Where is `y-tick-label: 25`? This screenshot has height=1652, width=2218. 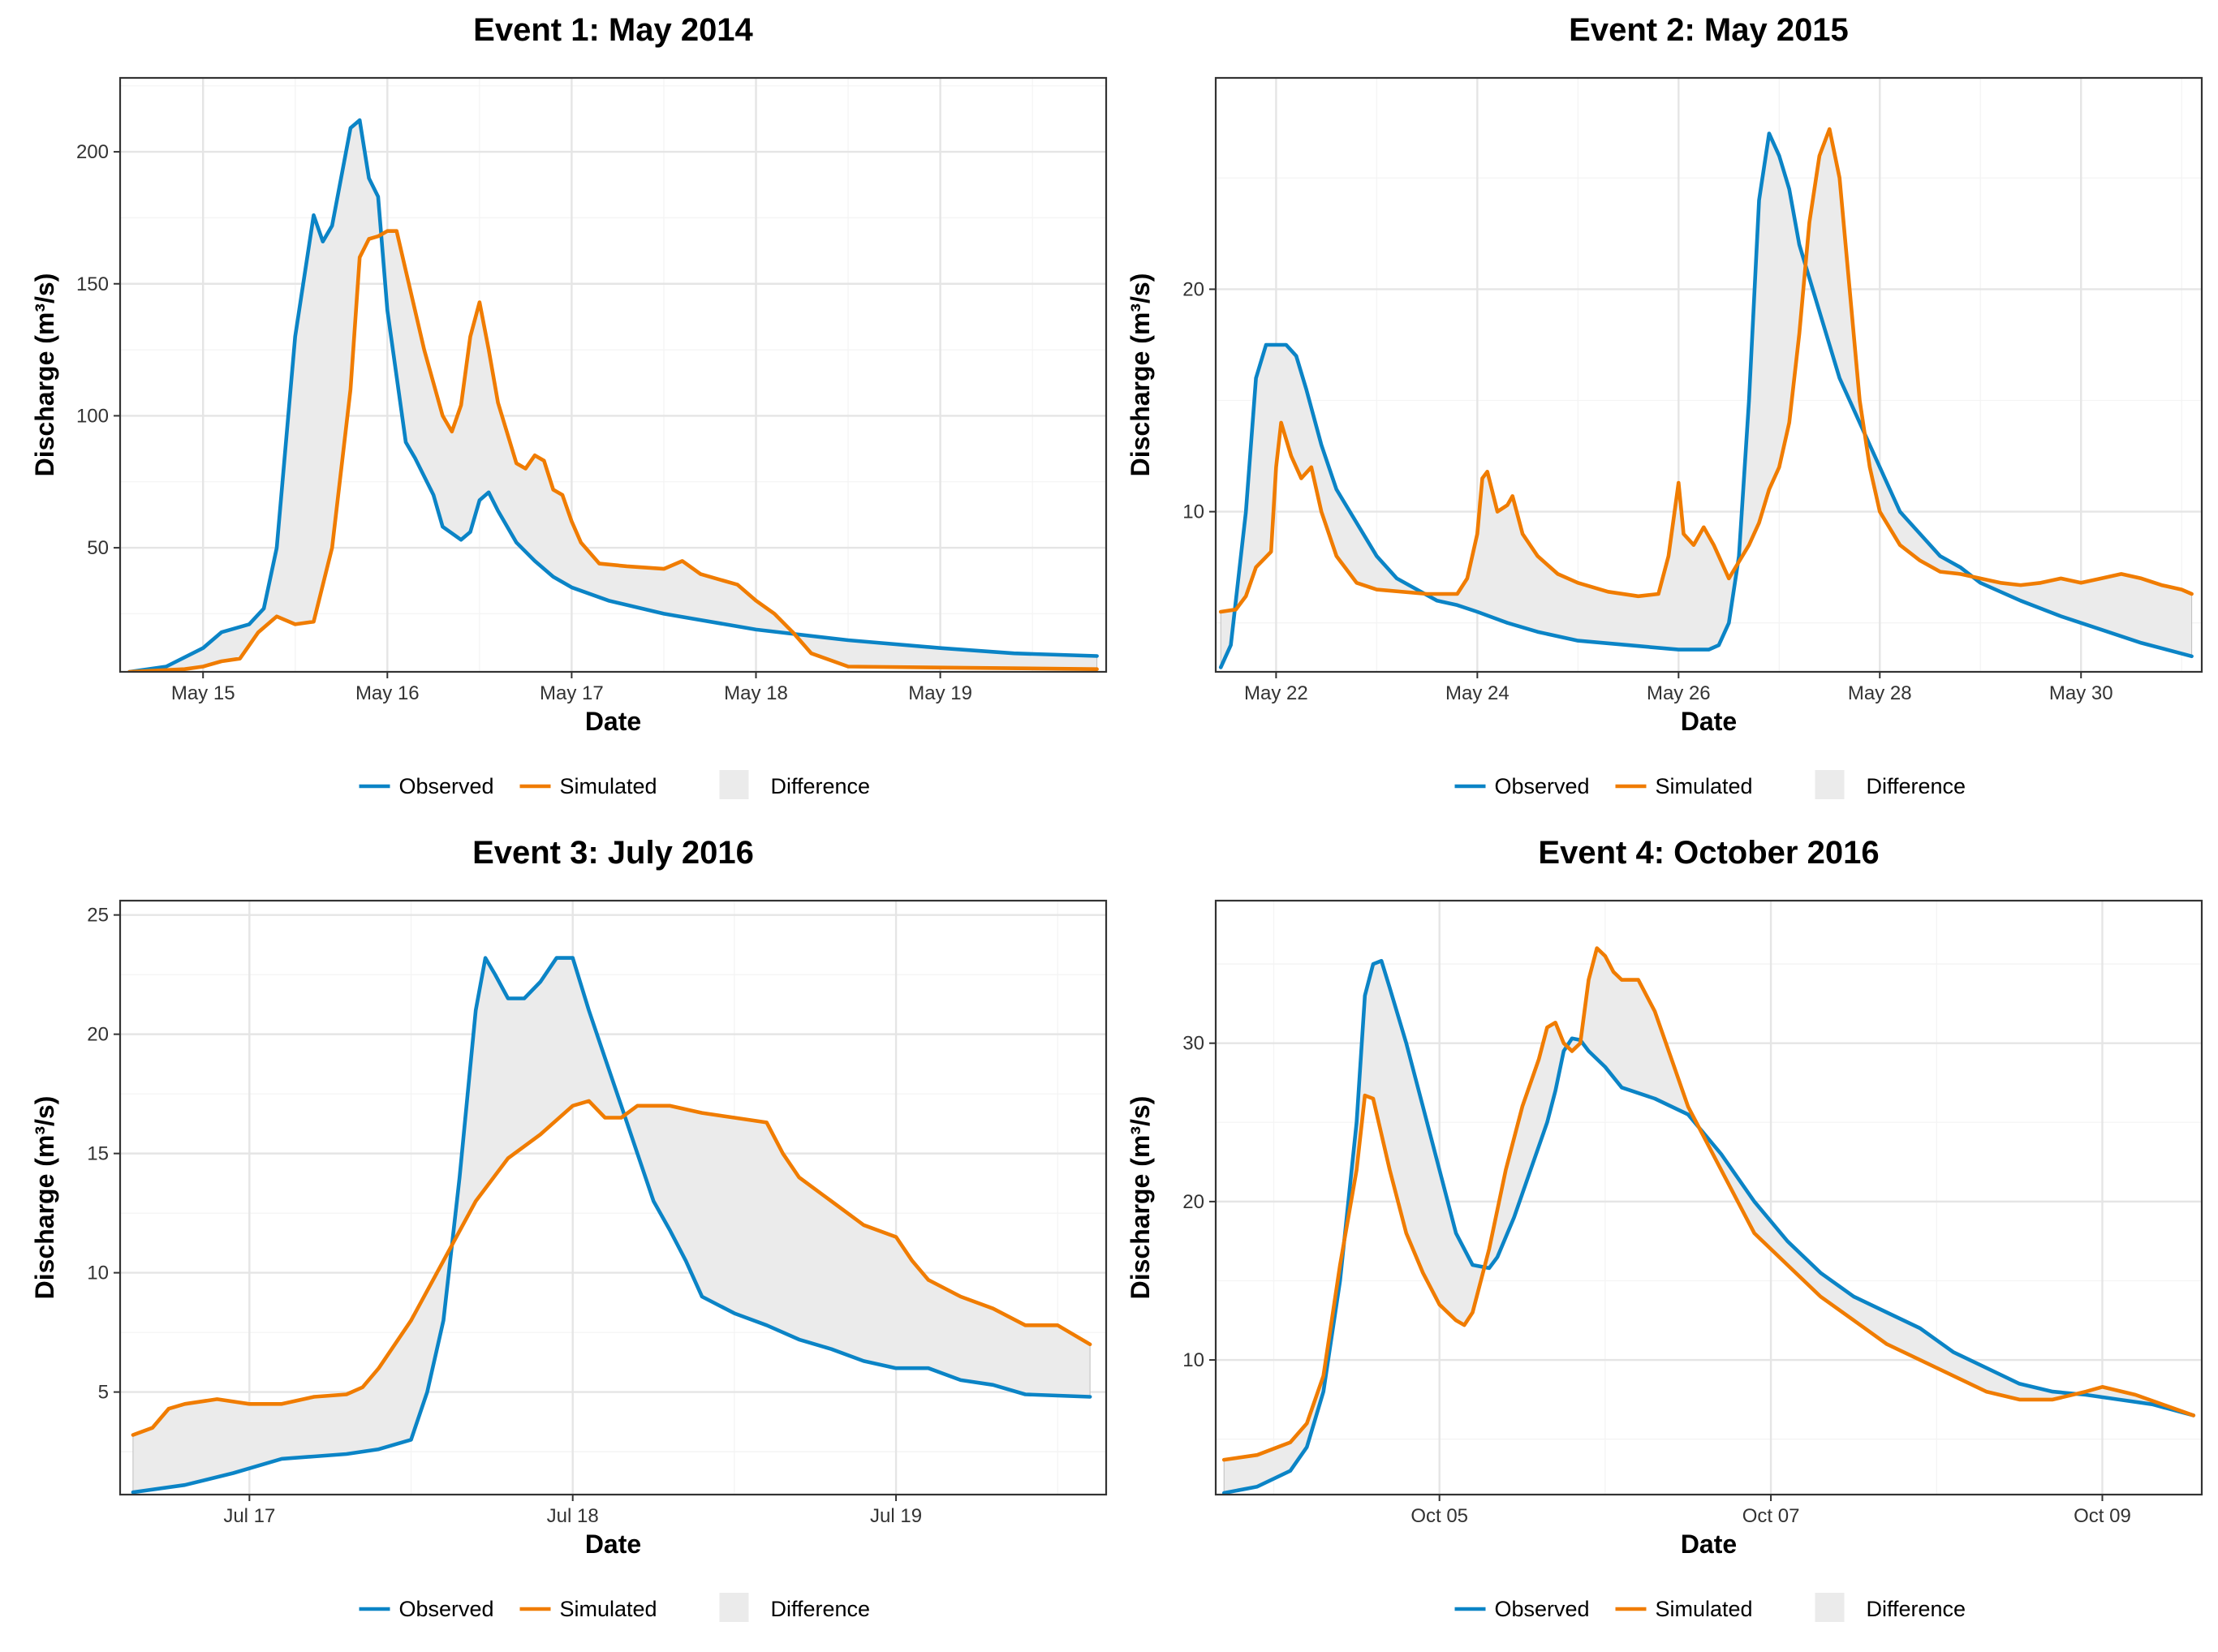 y-tick-label: 25 is located at coordinates (98, 916).